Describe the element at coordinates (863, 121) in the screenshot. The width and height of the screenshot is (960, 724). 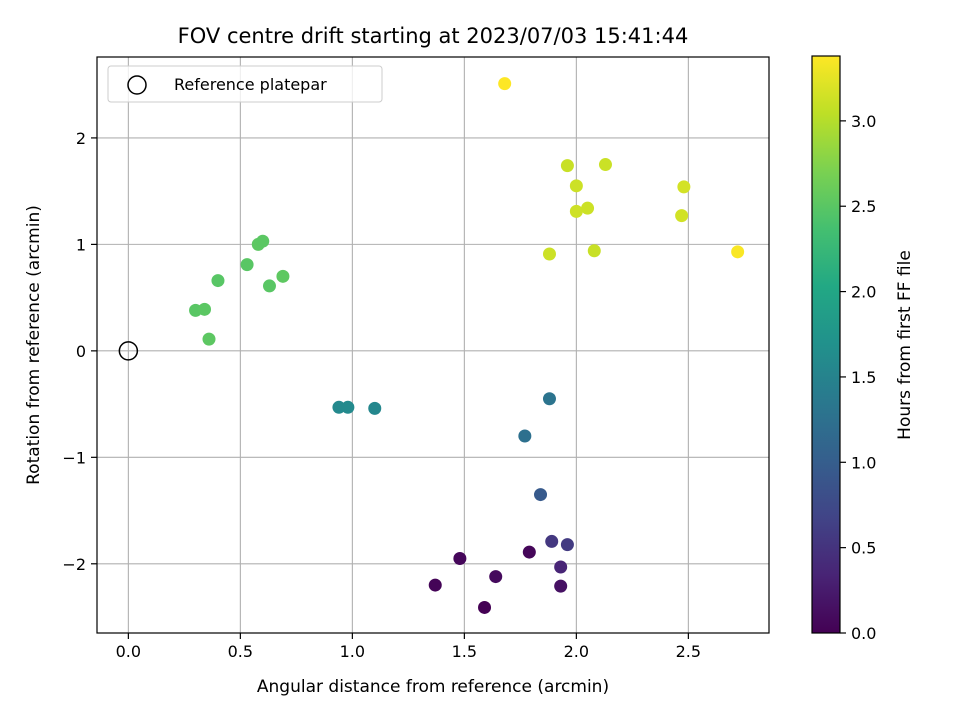
I see `colorbar-tick-label: 3.0` at that location.